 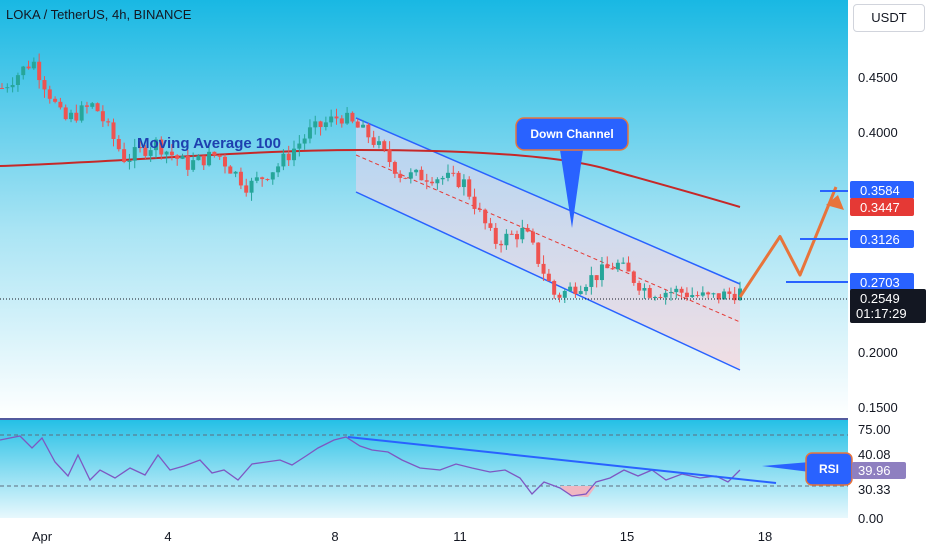 I want to click on time-axis: Apr 4 8 11 15 18, so click(x=402, y=536).